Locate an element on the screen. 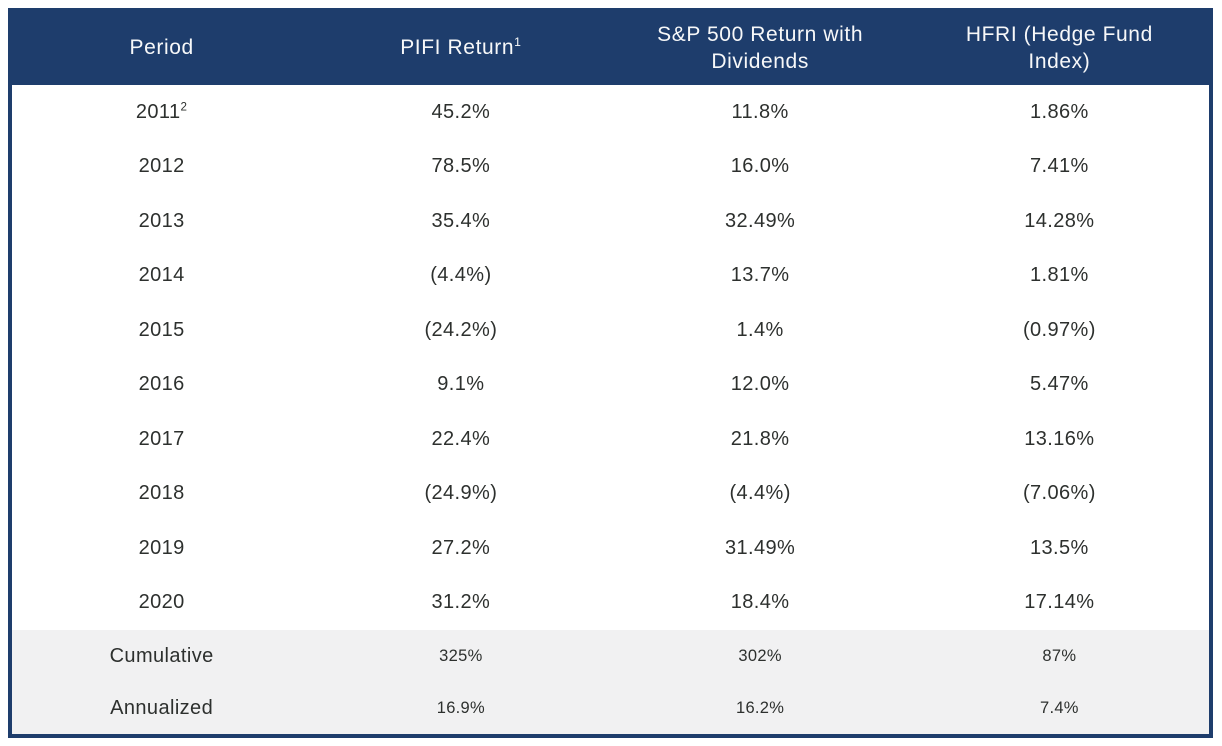 The height and width of the screenshot is (746, 1222). value-cell-text: 13.5% is located at coordinates (1059, 547).